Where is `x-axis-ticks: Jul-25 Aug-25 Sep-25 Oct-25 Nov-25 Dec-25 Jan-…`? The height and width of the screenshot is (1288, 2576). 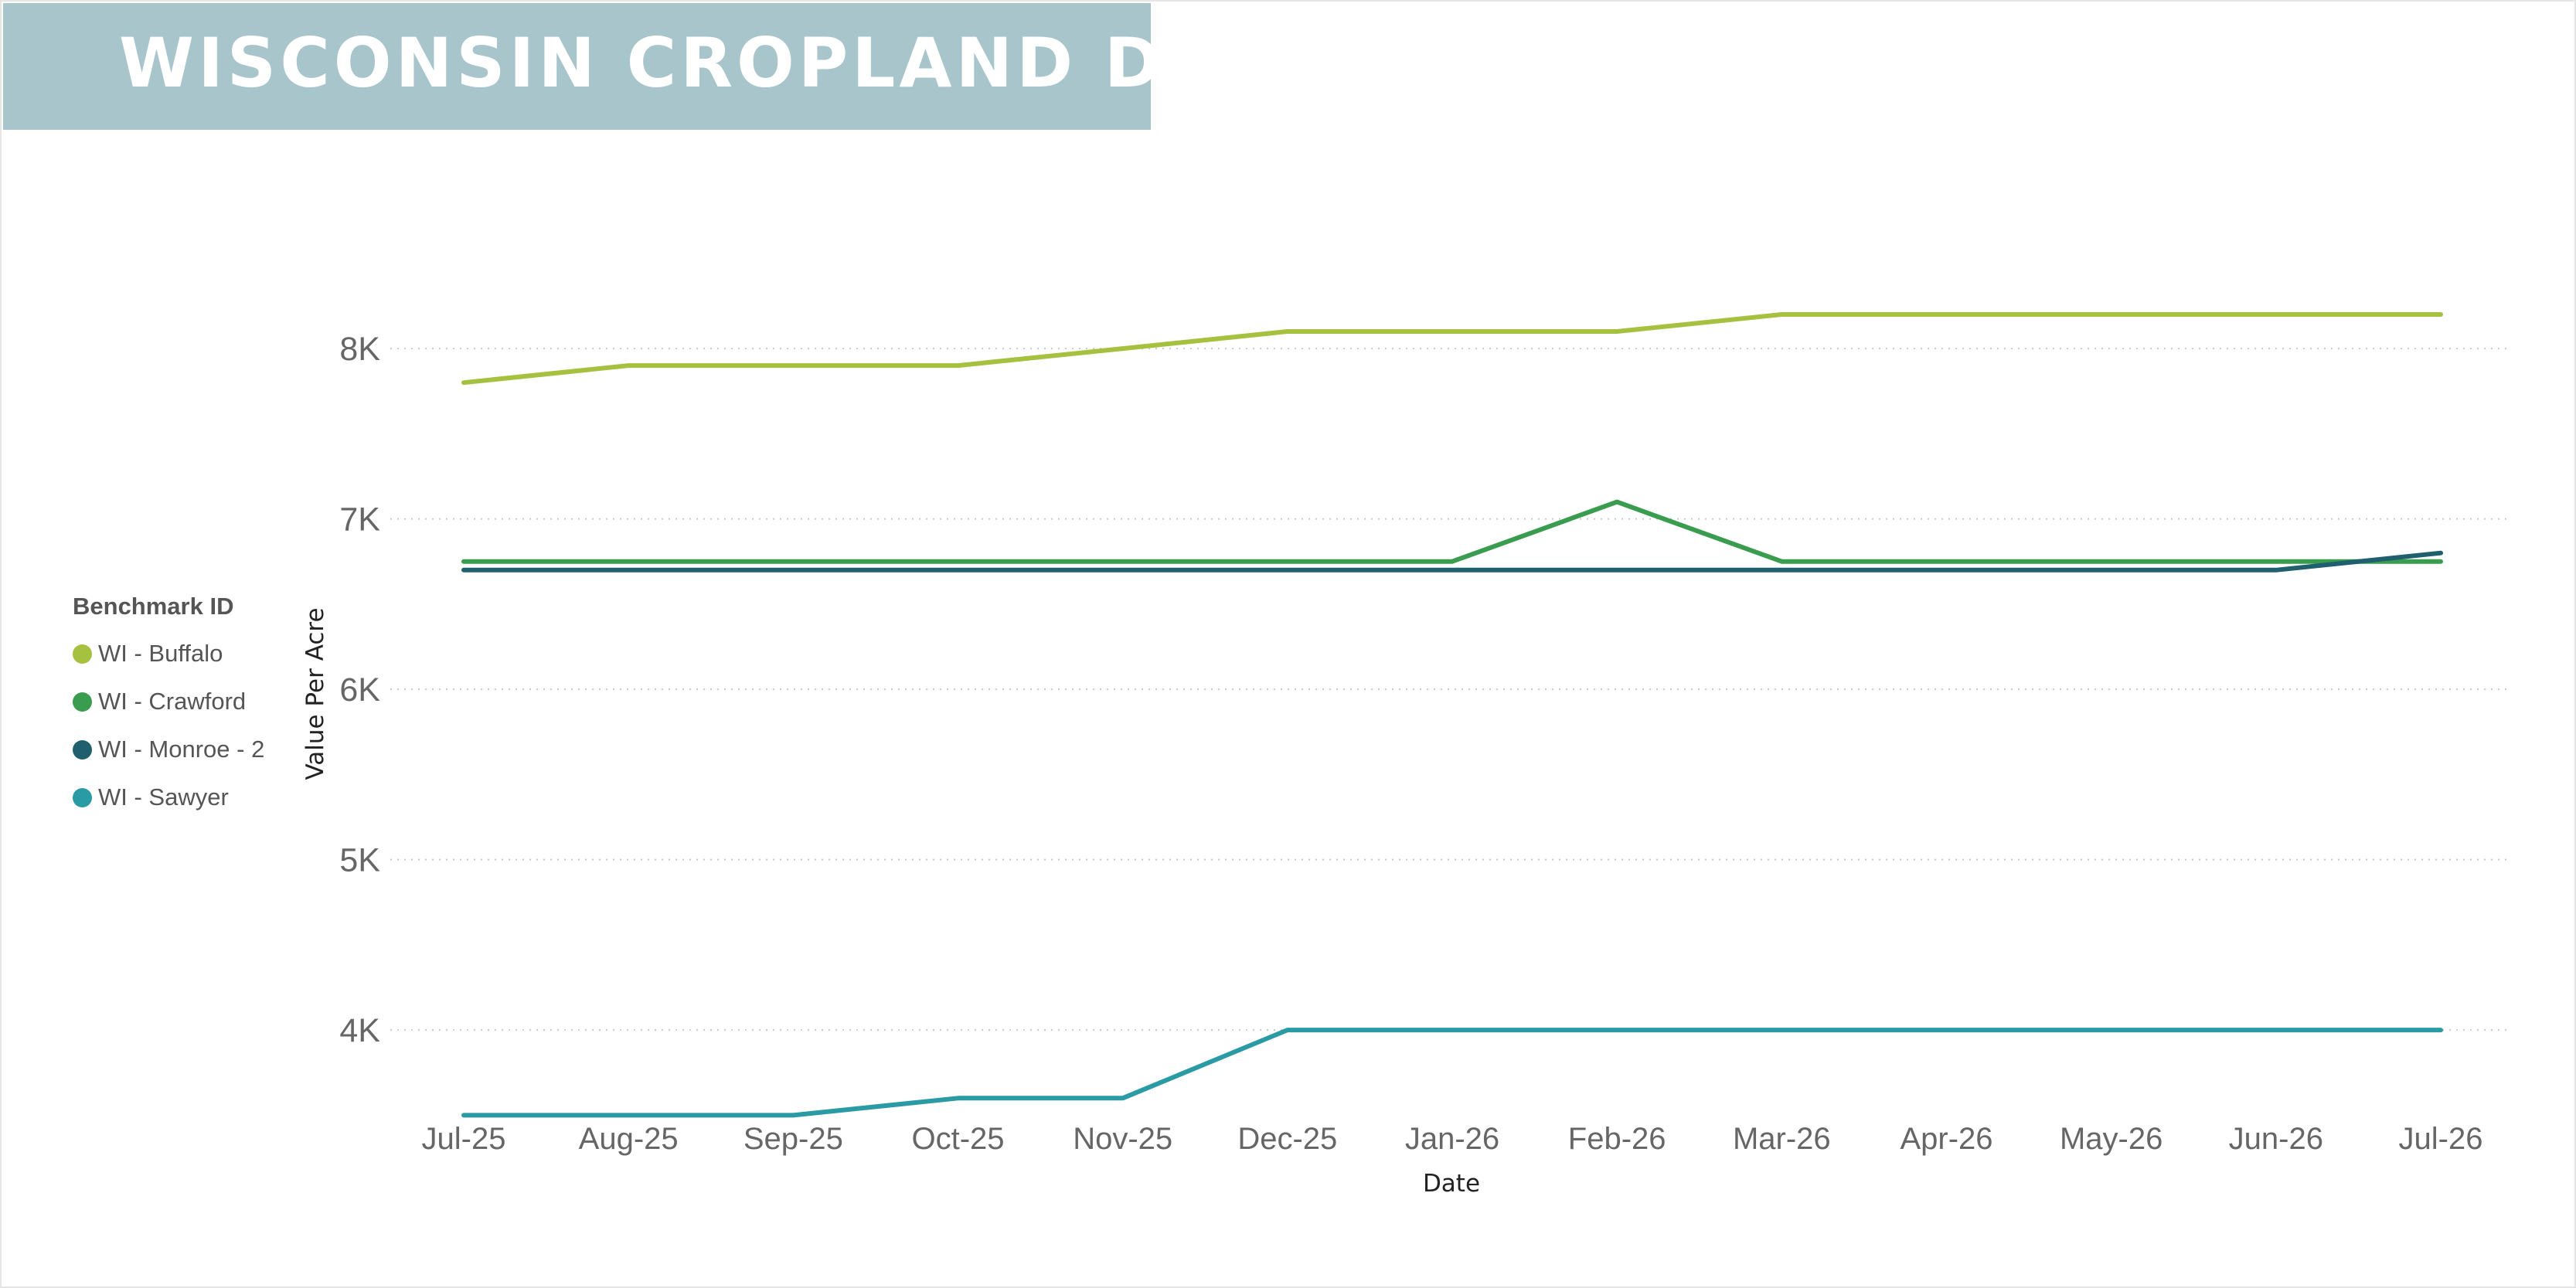 x-axis-ticks: Jul-25 Aug-25 Sep-25 Oct-25 Nov-25 Dec-25 Jan-… is located at coordinates (1452, 1139).